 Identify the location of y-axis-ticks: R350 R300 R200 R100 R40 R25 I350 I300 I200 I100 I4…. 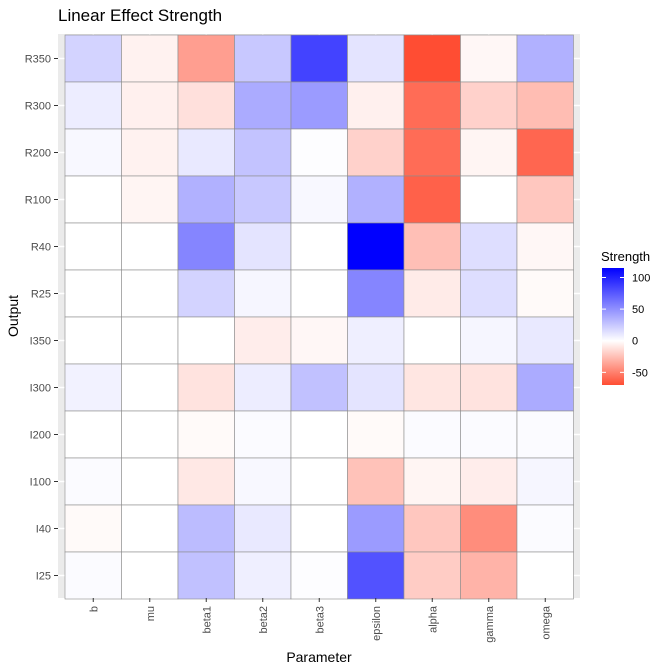
(41, 318).